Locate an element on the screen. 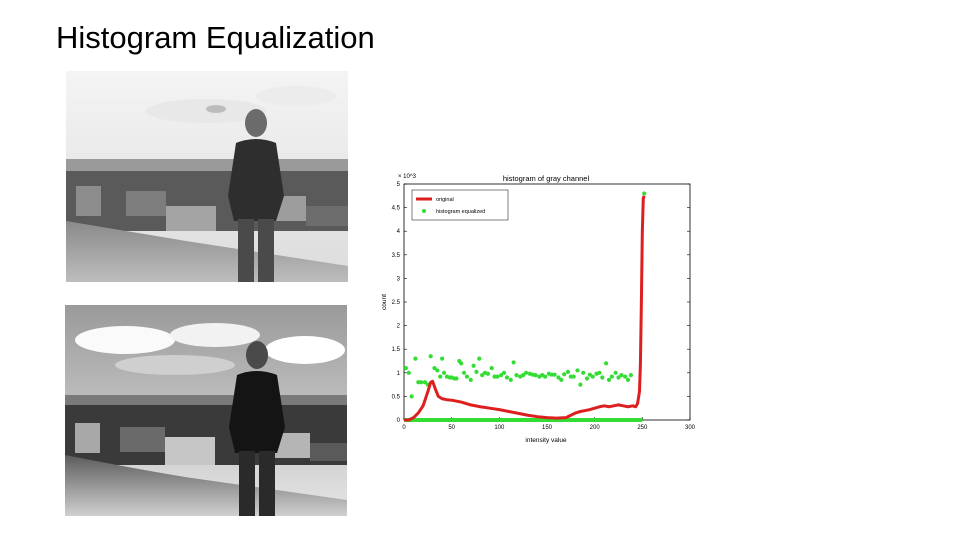 This screenshot has height=540, width=960. y-tick-label: 1 is located at coordinates (399, 374).